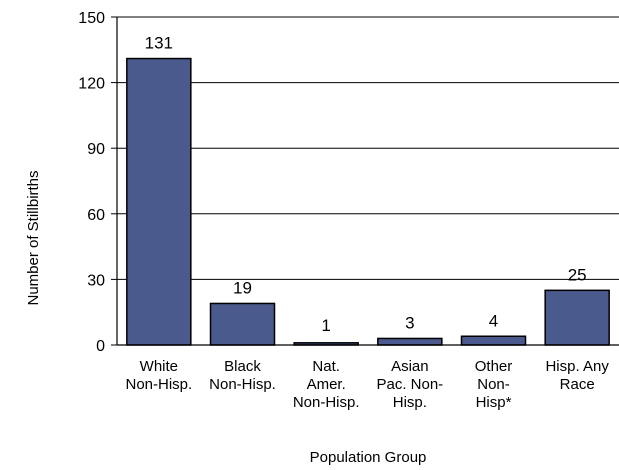 This screenshot has height=470, width=619. What do you see at coordinates (91, 18) in the screenshot?
I see `y-tick-label: 150` at bounding box center [91, 18].